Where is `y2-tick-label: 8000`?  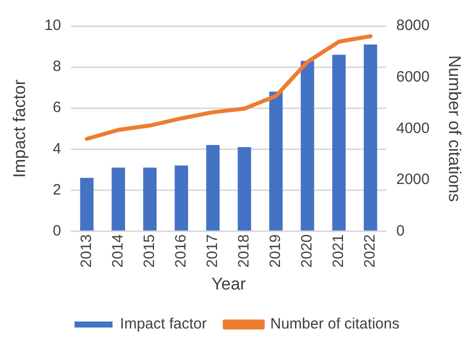 y2-tick-label: 8000 is located at coordinates (413, 25).